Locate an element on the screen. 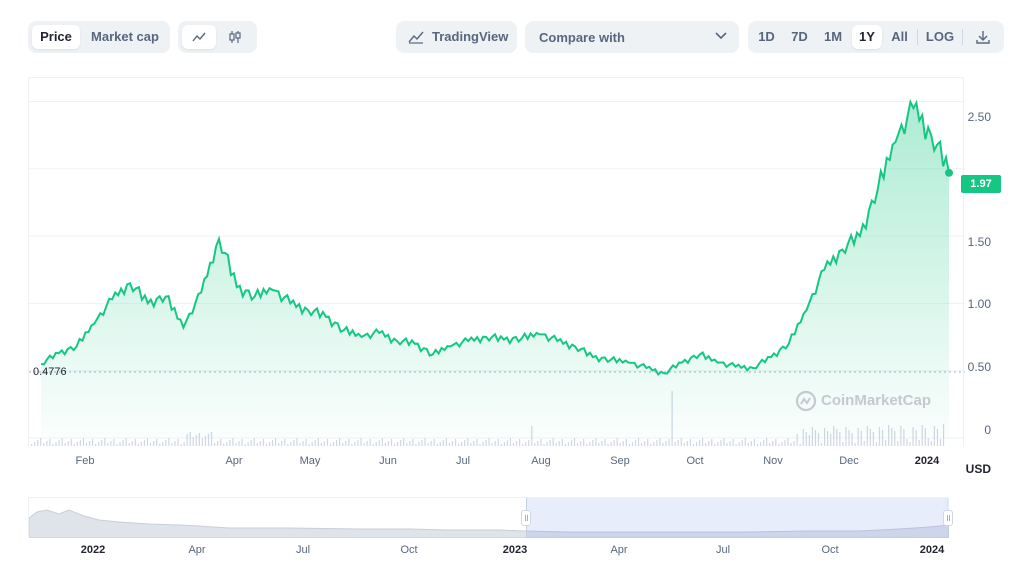 Image resolution: width=1012 pixels, height=576 pixels. x-tick: May is located at coordinates (310, 461).